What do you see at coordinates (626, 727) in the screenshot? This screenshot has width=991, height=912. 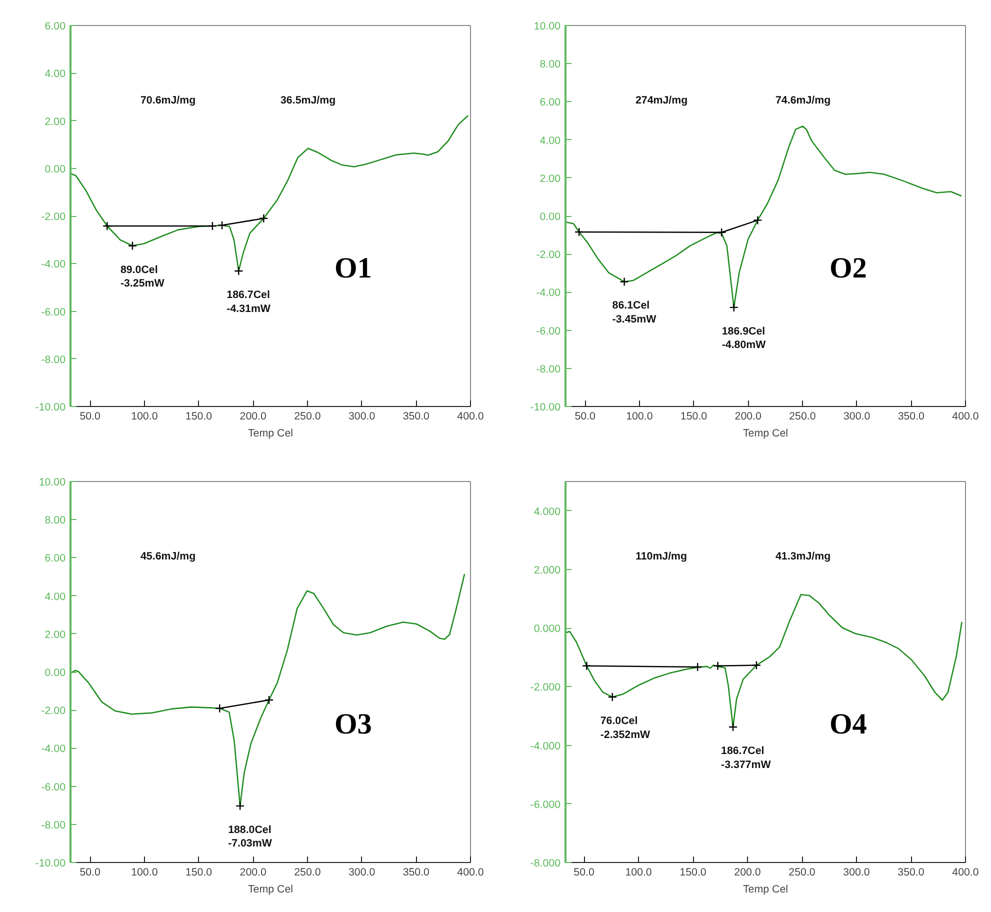 I see `annotation: 76.0Cel -2.352mW` at bounding box center [626, 727].